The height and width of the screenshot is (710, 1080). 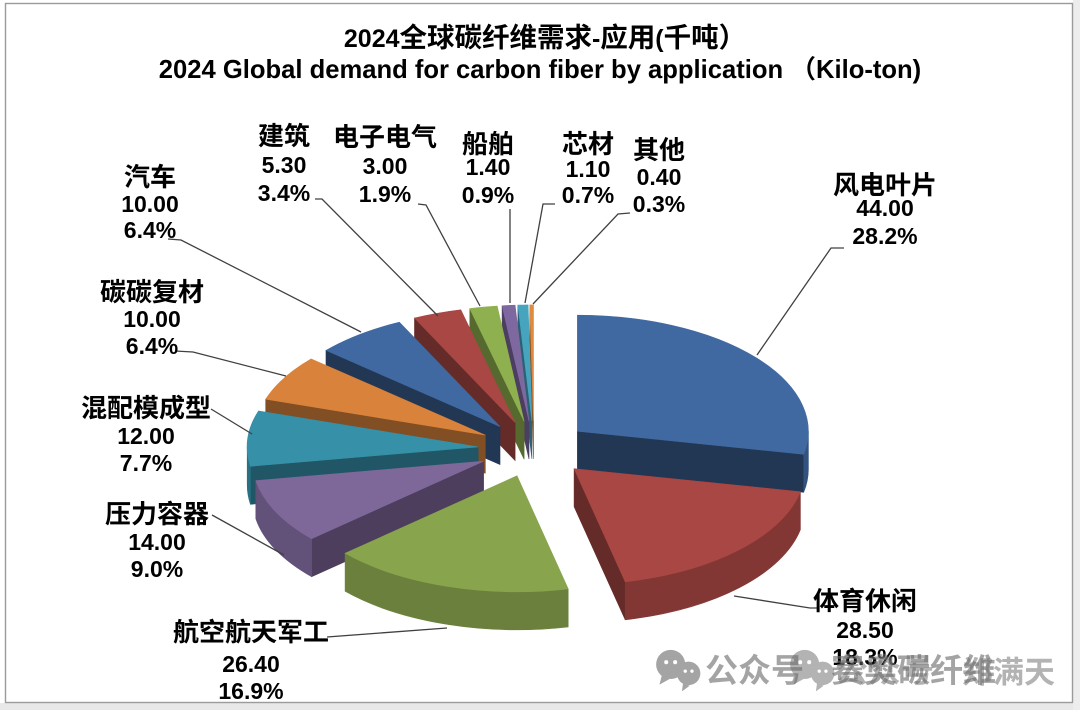 What do you see at coordinates (284, 165) in the screenshot?
I see `svg-text: 5.30` at bounding box center [284, 165].